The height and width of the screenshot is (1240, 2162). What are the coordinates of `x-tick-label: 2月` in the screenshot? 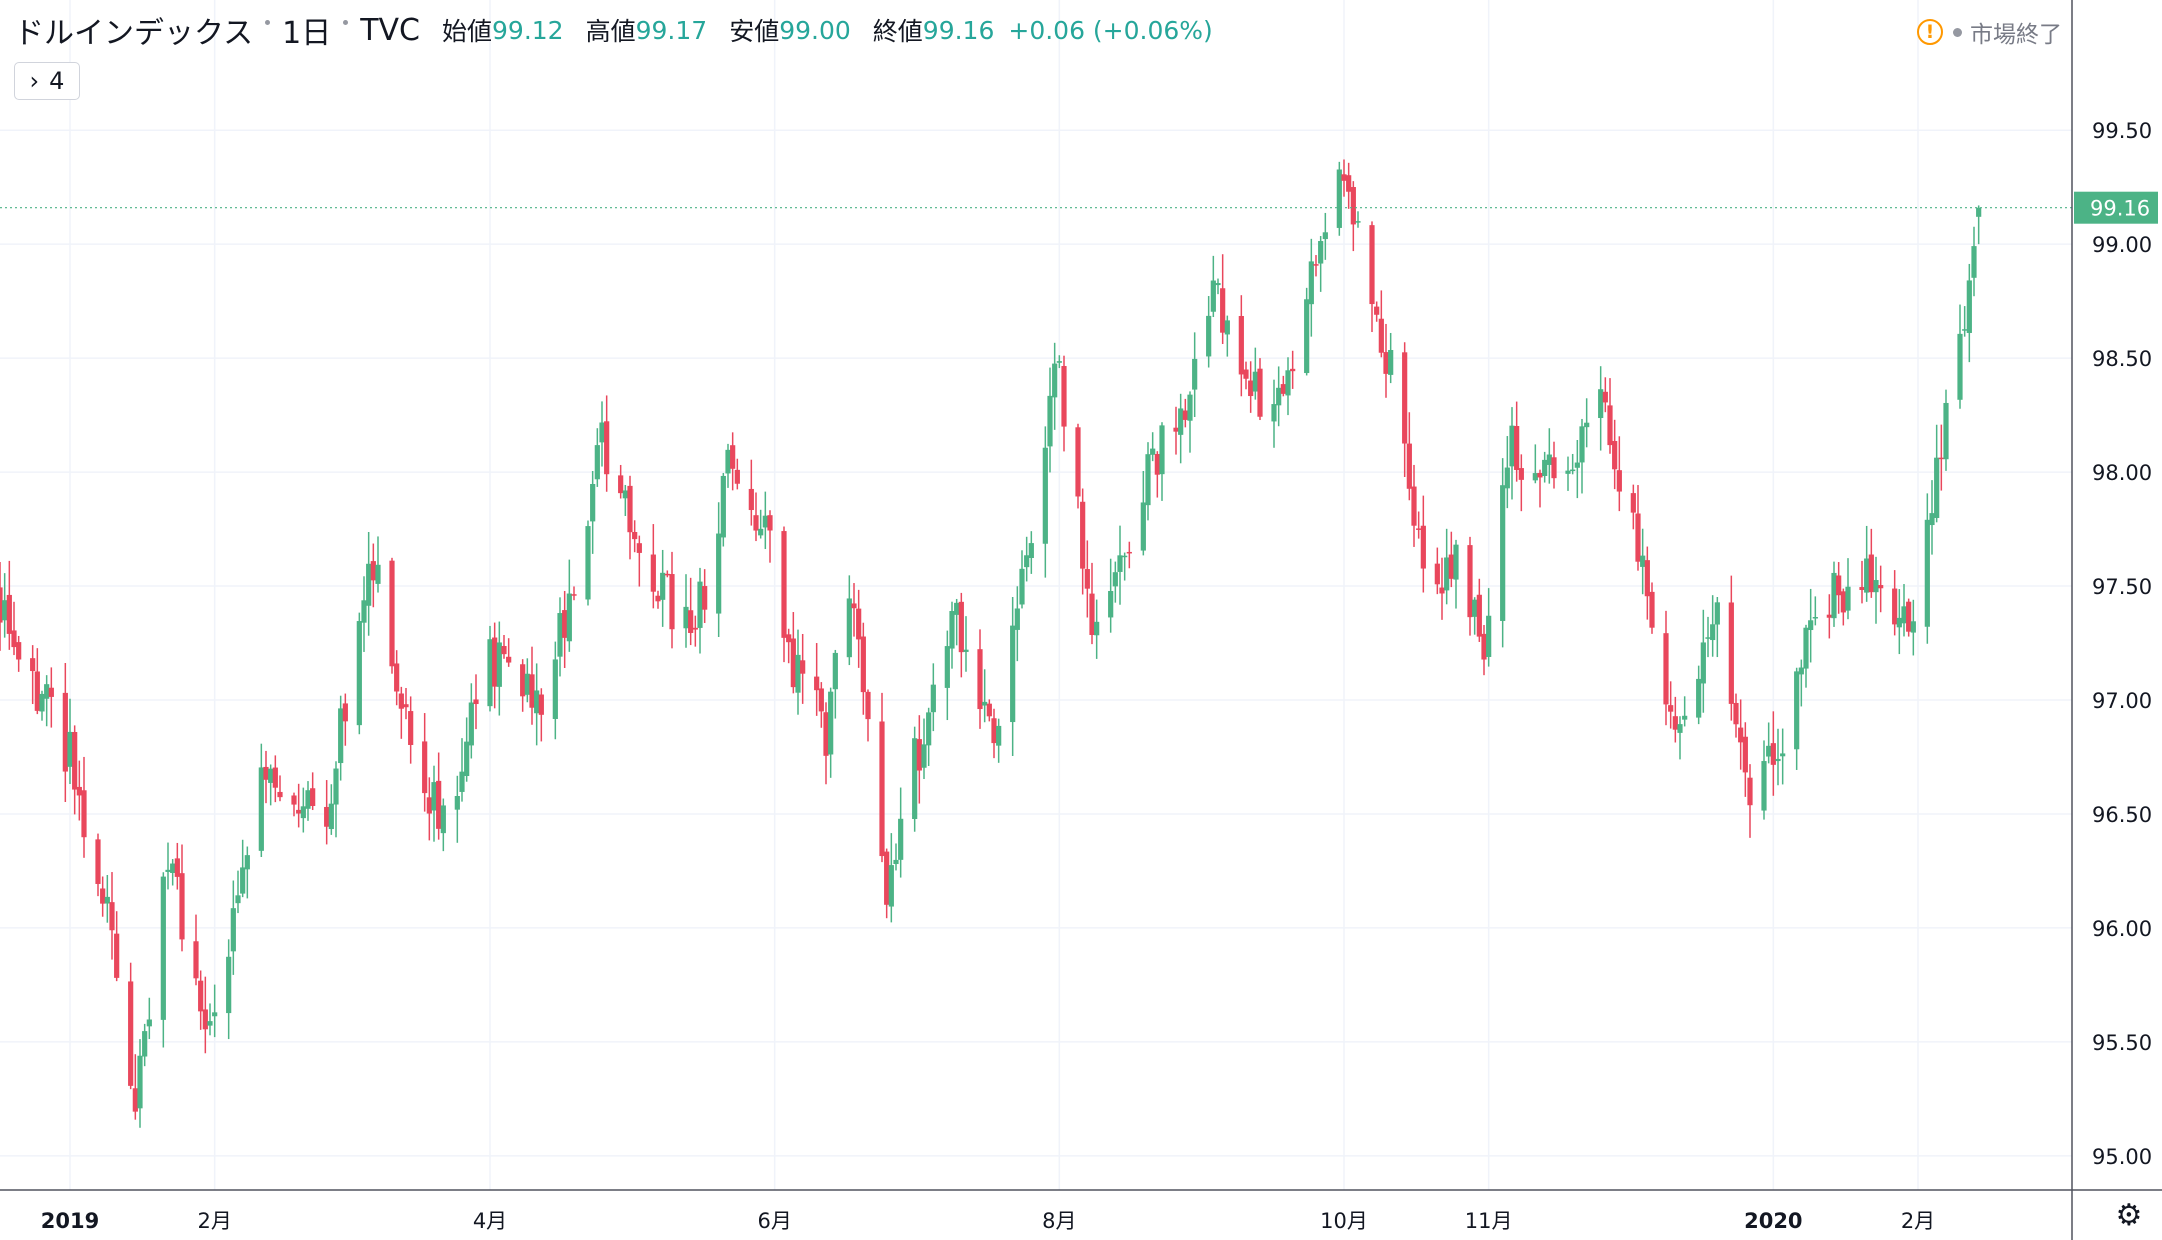 It's located at (214, 1221).